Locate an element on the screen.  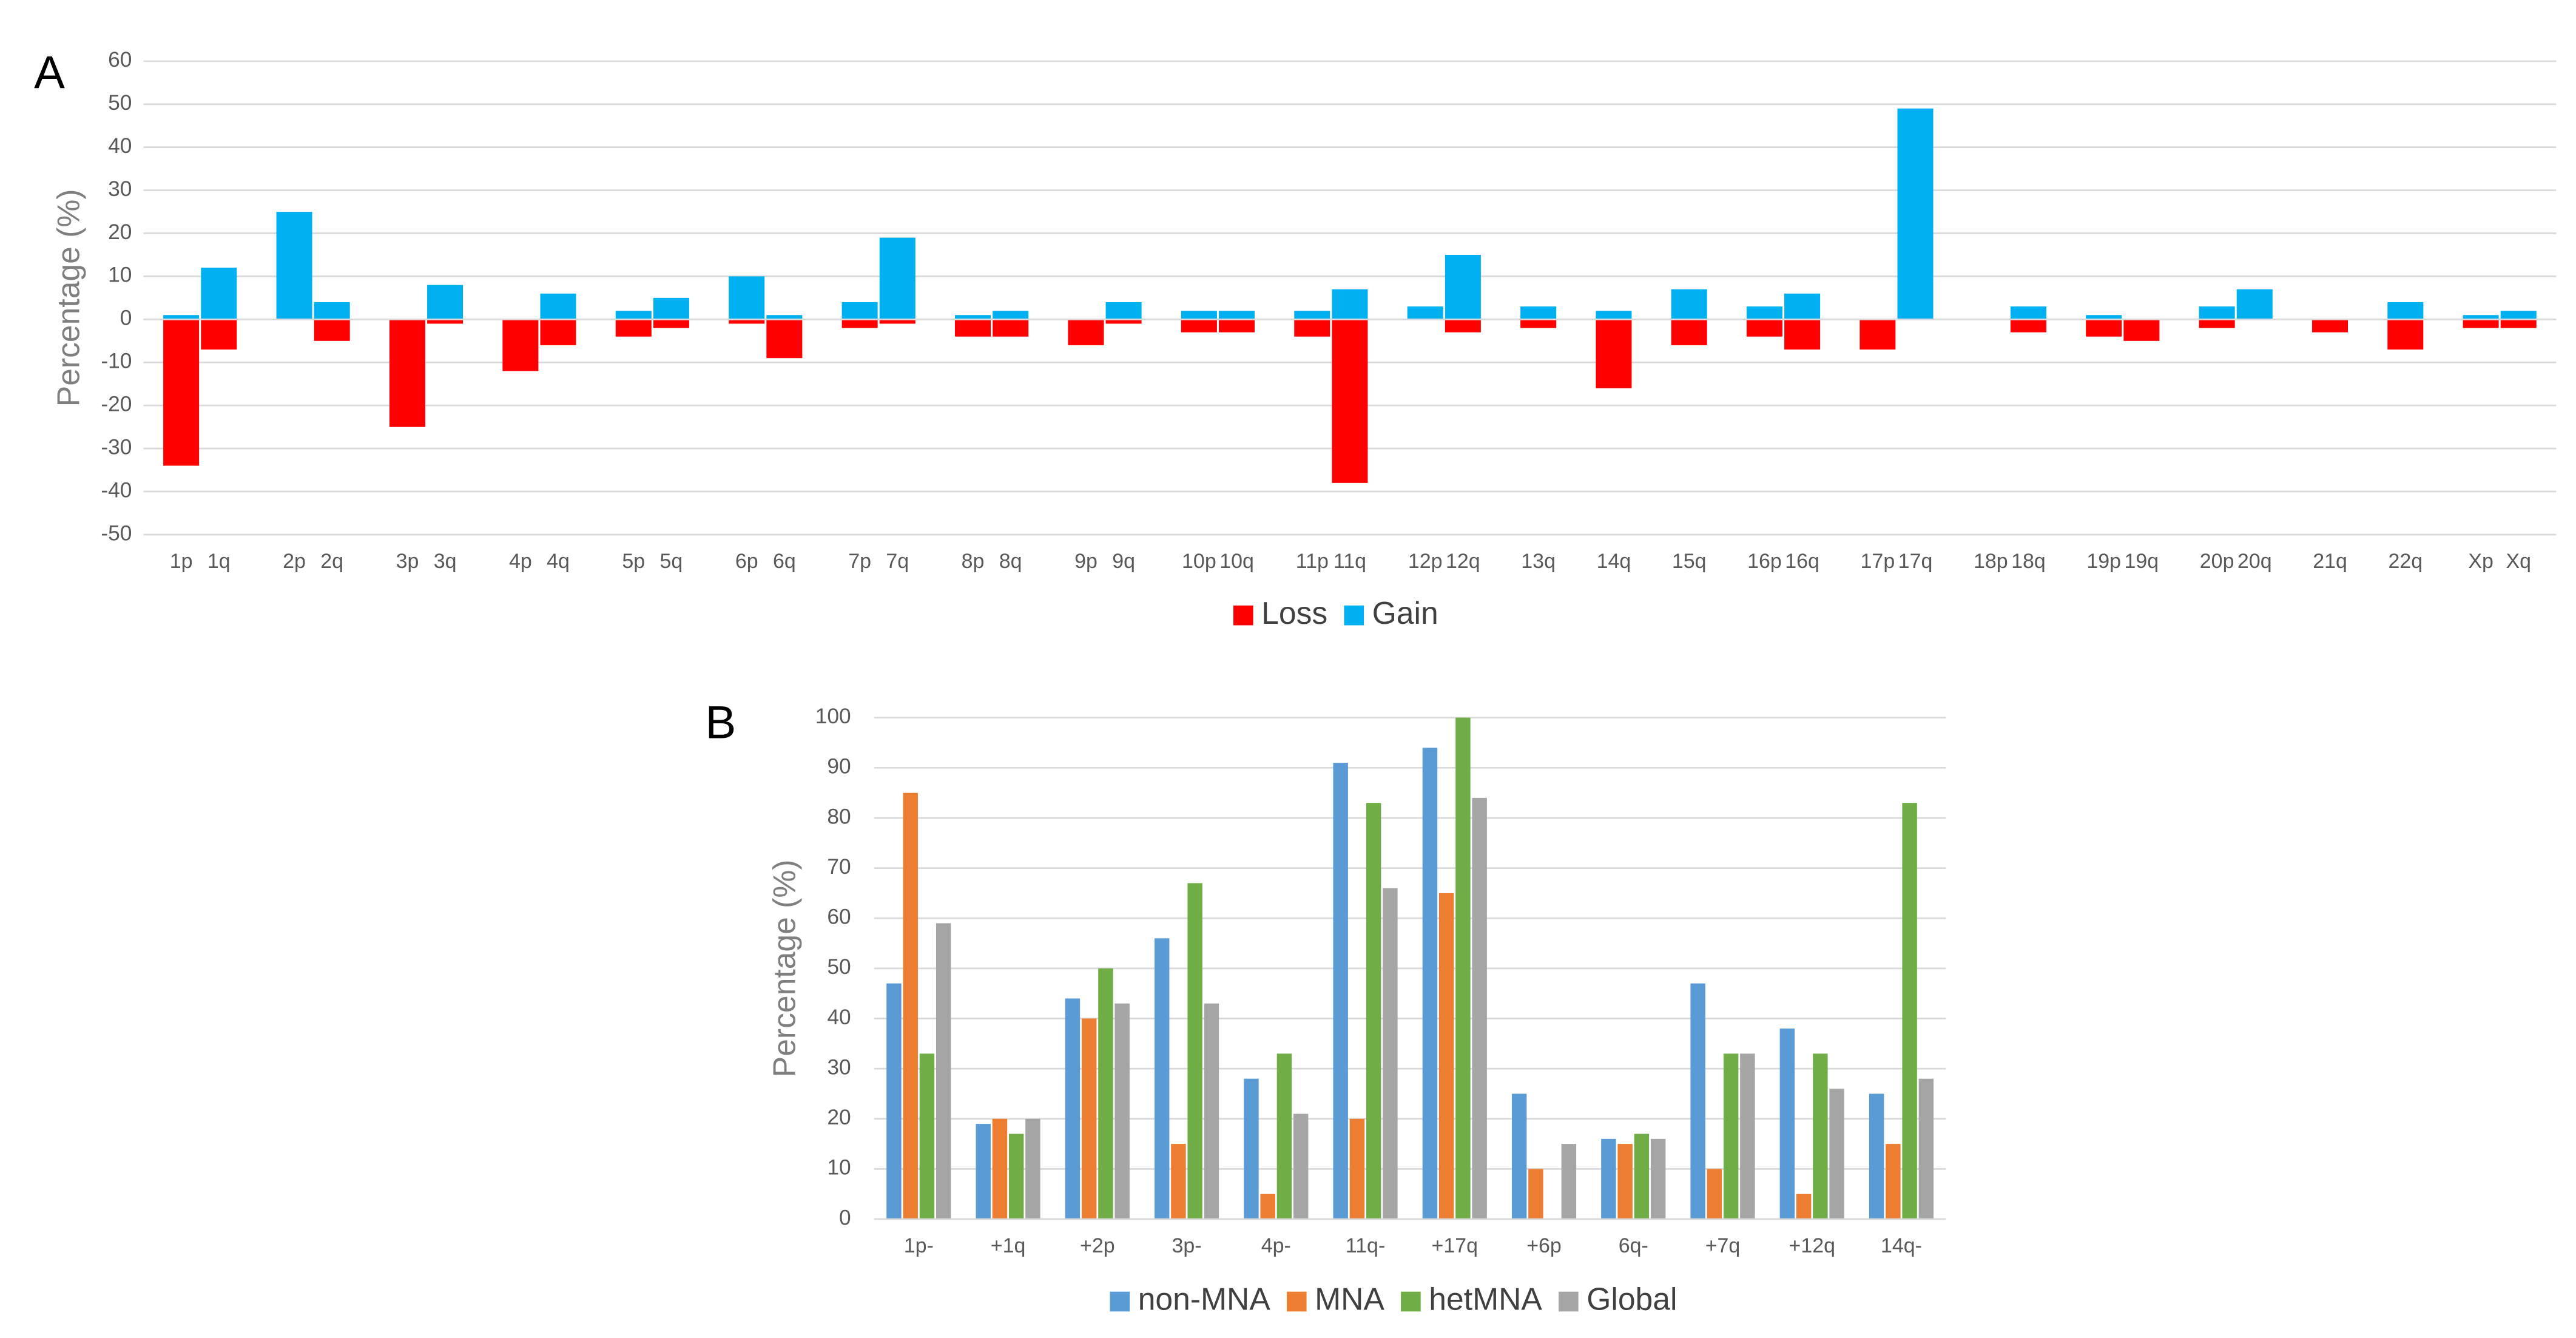
y-tick-label: 70 is located at coordinates (839, 867).